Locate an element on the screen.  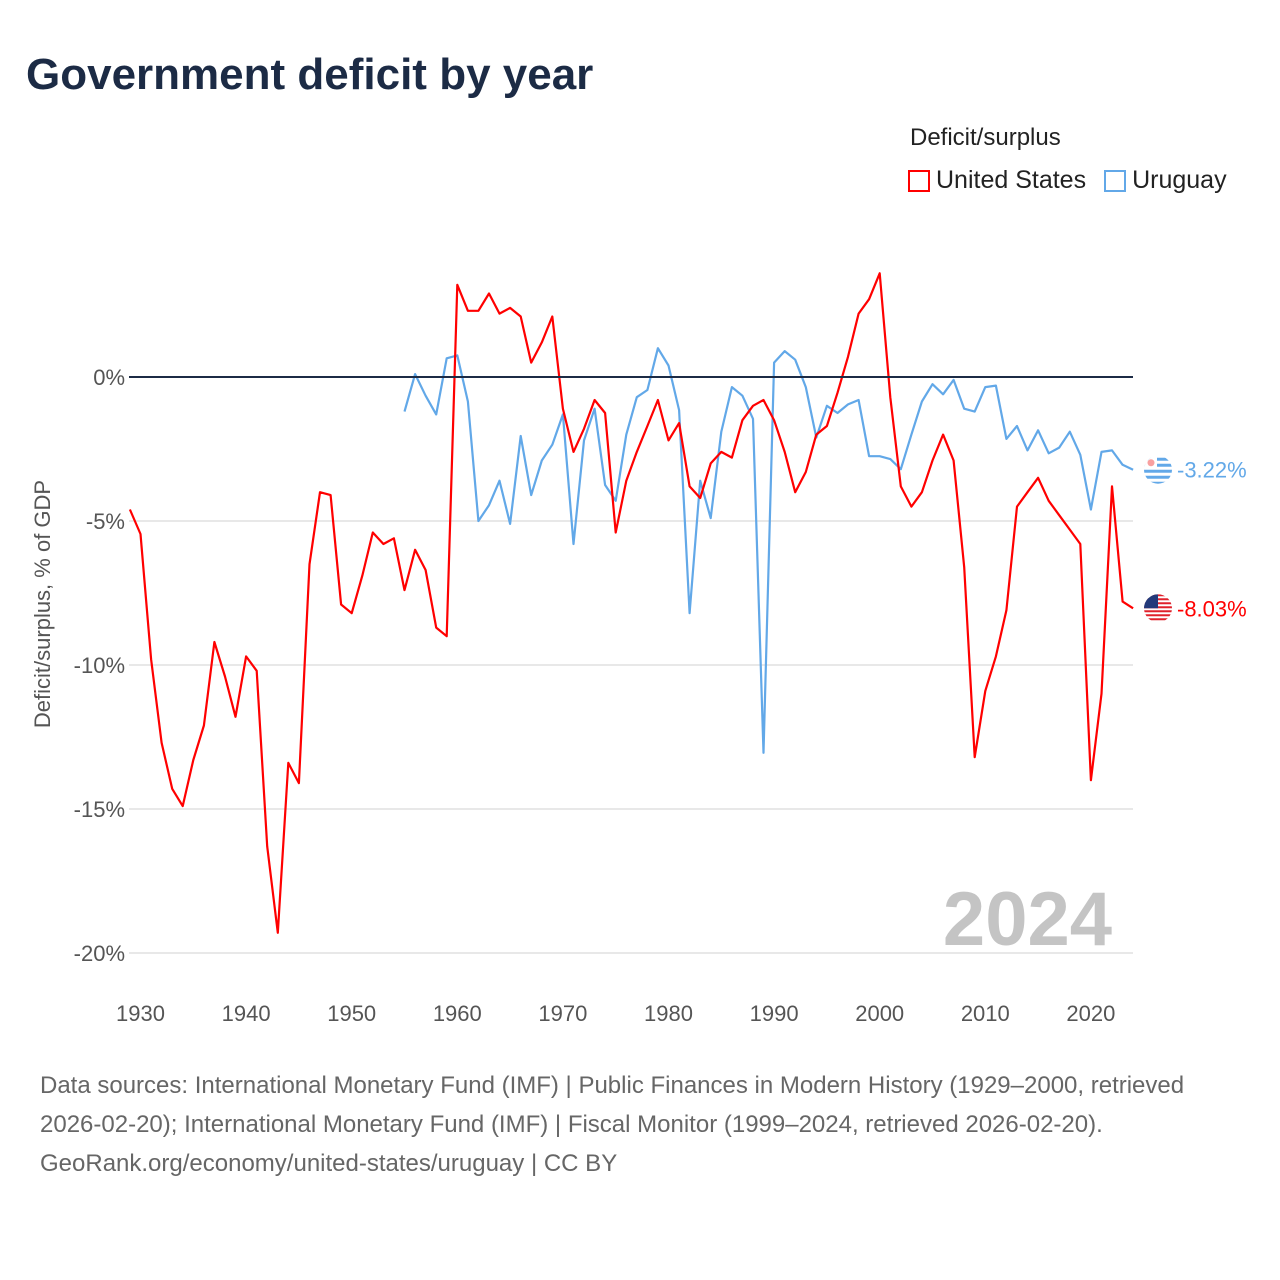
legend-label: Uruguay is located at coordinates (1179, 180).